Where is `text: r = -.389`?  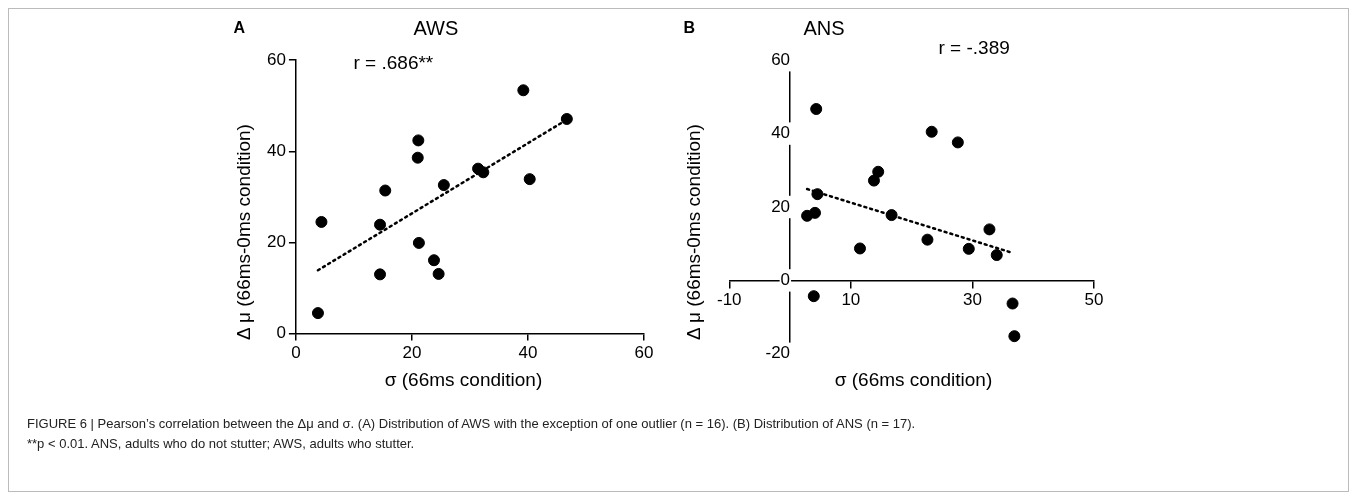 text: r = -.389 is located at coordinates (974, 48).